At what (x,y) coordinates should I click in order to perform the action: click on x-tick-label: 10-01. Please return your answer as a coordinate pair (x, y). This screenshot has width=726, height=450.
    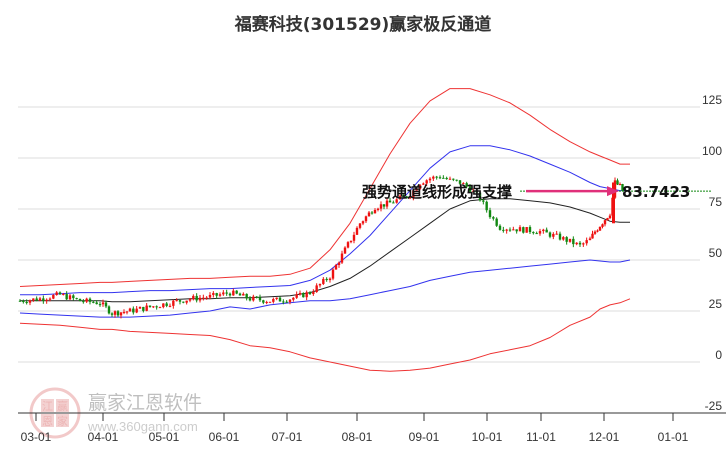
    Looking at the image, I should click on (487, 437).